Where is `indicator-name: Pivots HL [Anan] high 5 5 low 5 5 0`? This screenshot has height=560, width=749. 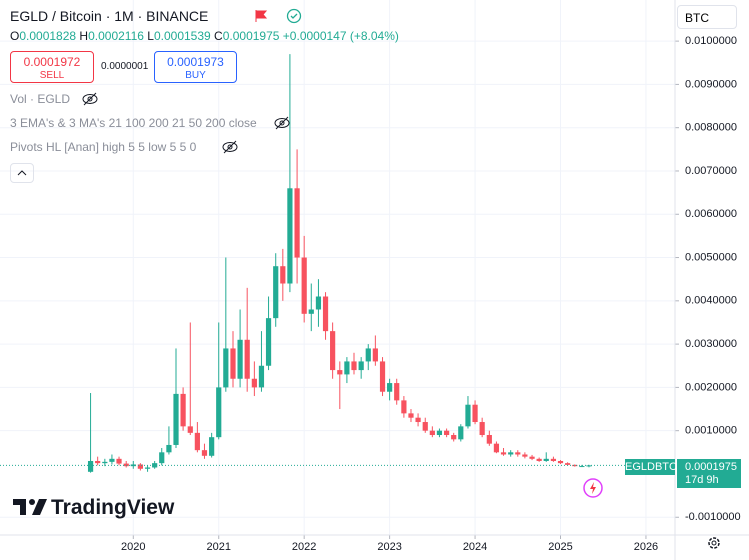
indicator-name: Pivots HL [Anan] high 5 5 low 5 5 0 is located at coordinates (103, 147).